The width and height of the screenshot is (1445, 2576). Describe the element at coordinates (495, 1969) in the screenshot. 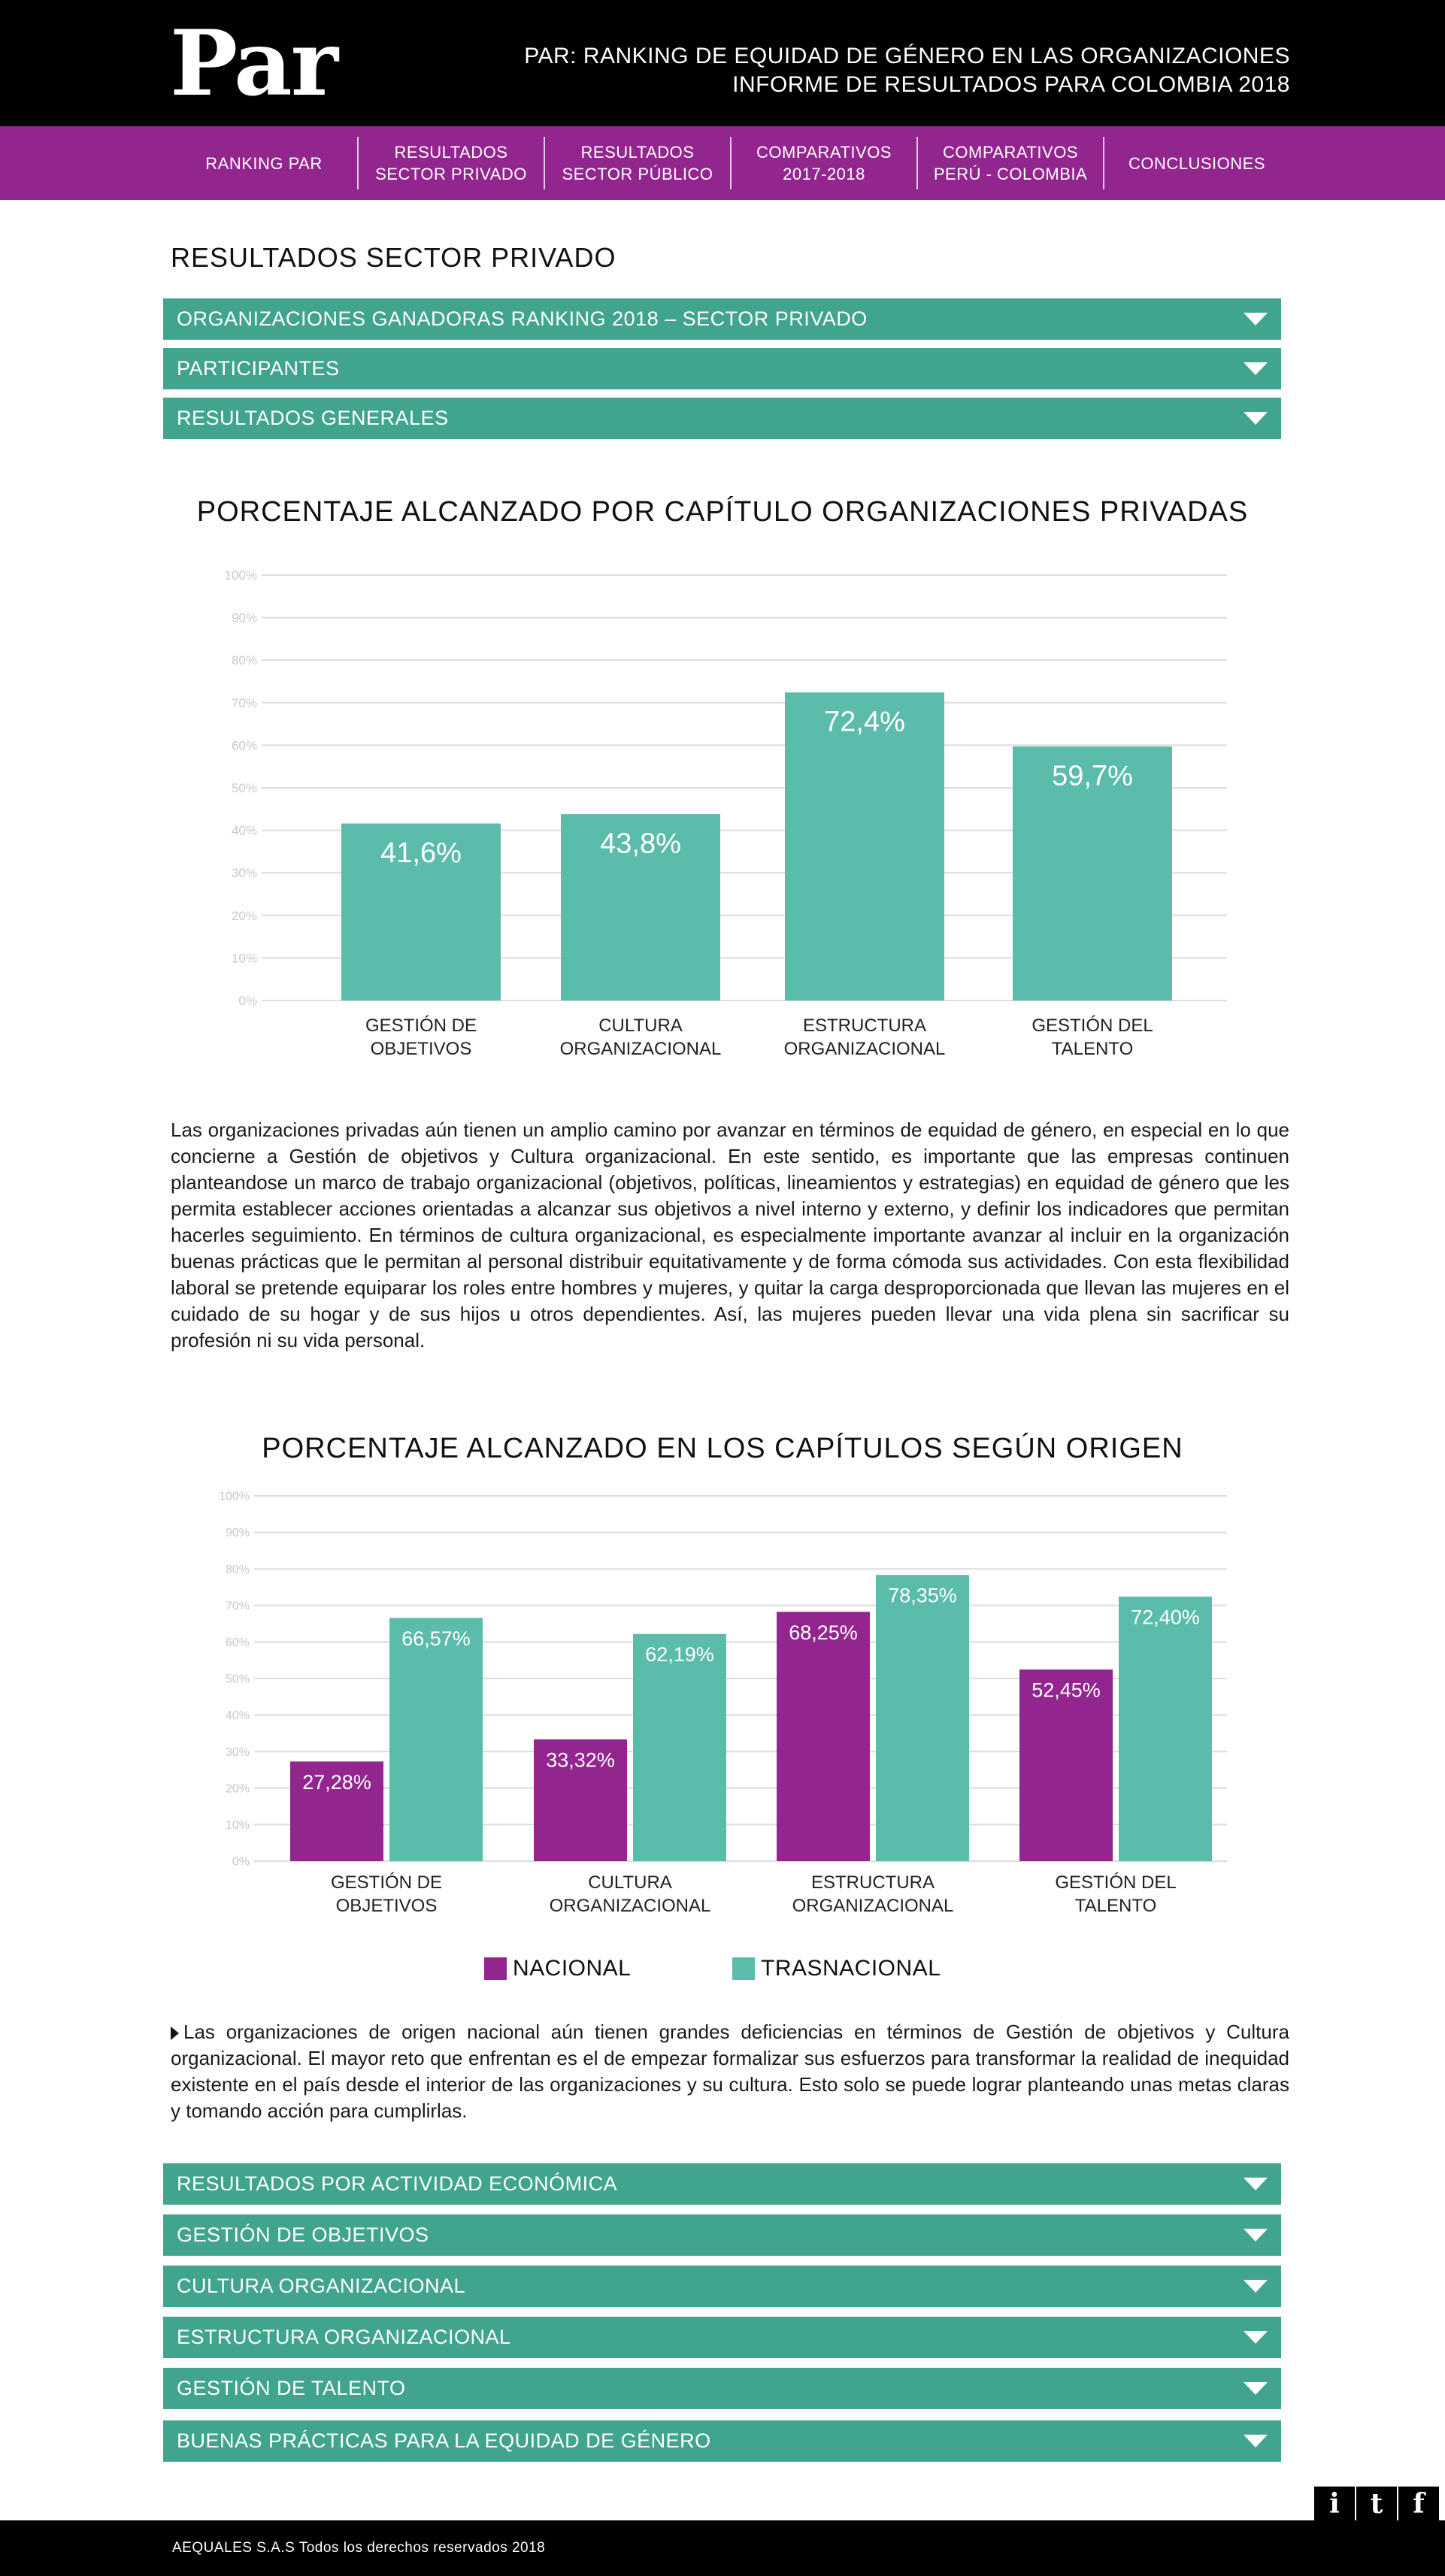

I see `legend-swatch` at that location.